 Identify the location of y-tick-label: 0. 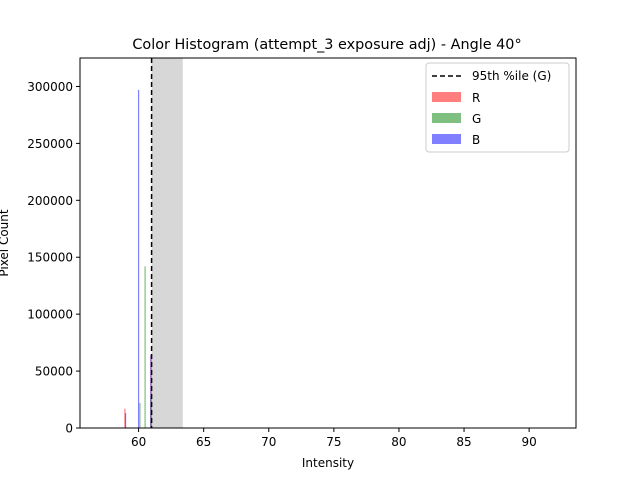
(69, 429).